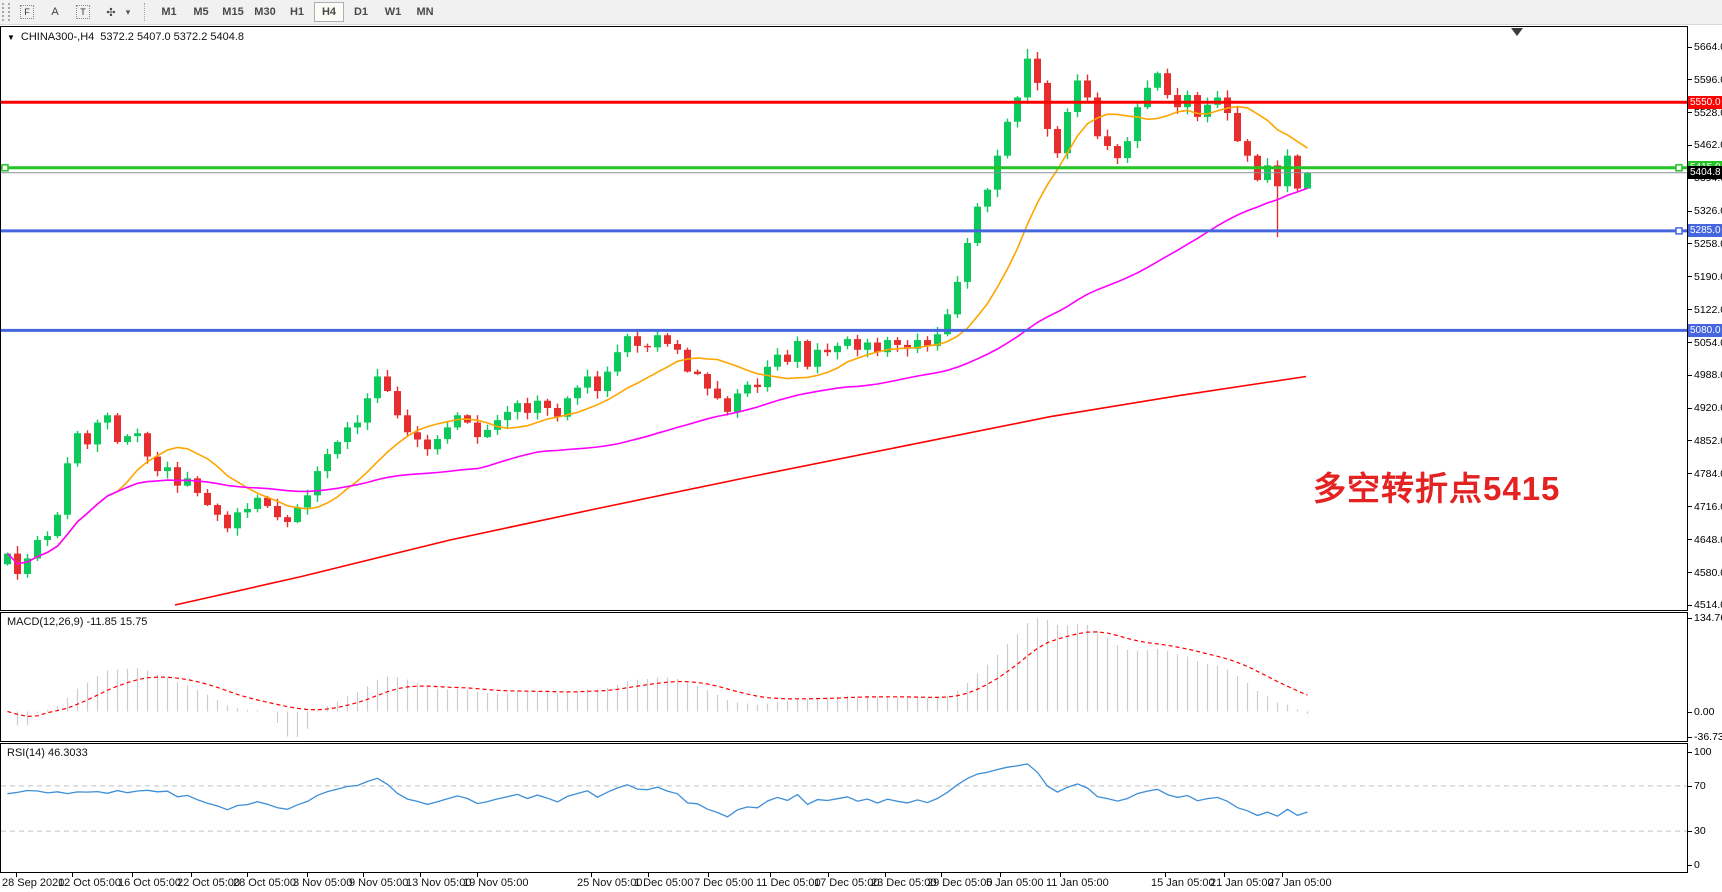 The height and width of the screenshot is (892, 1722). I want to click on timeframe-m1-button: M1, so click(169, 12).